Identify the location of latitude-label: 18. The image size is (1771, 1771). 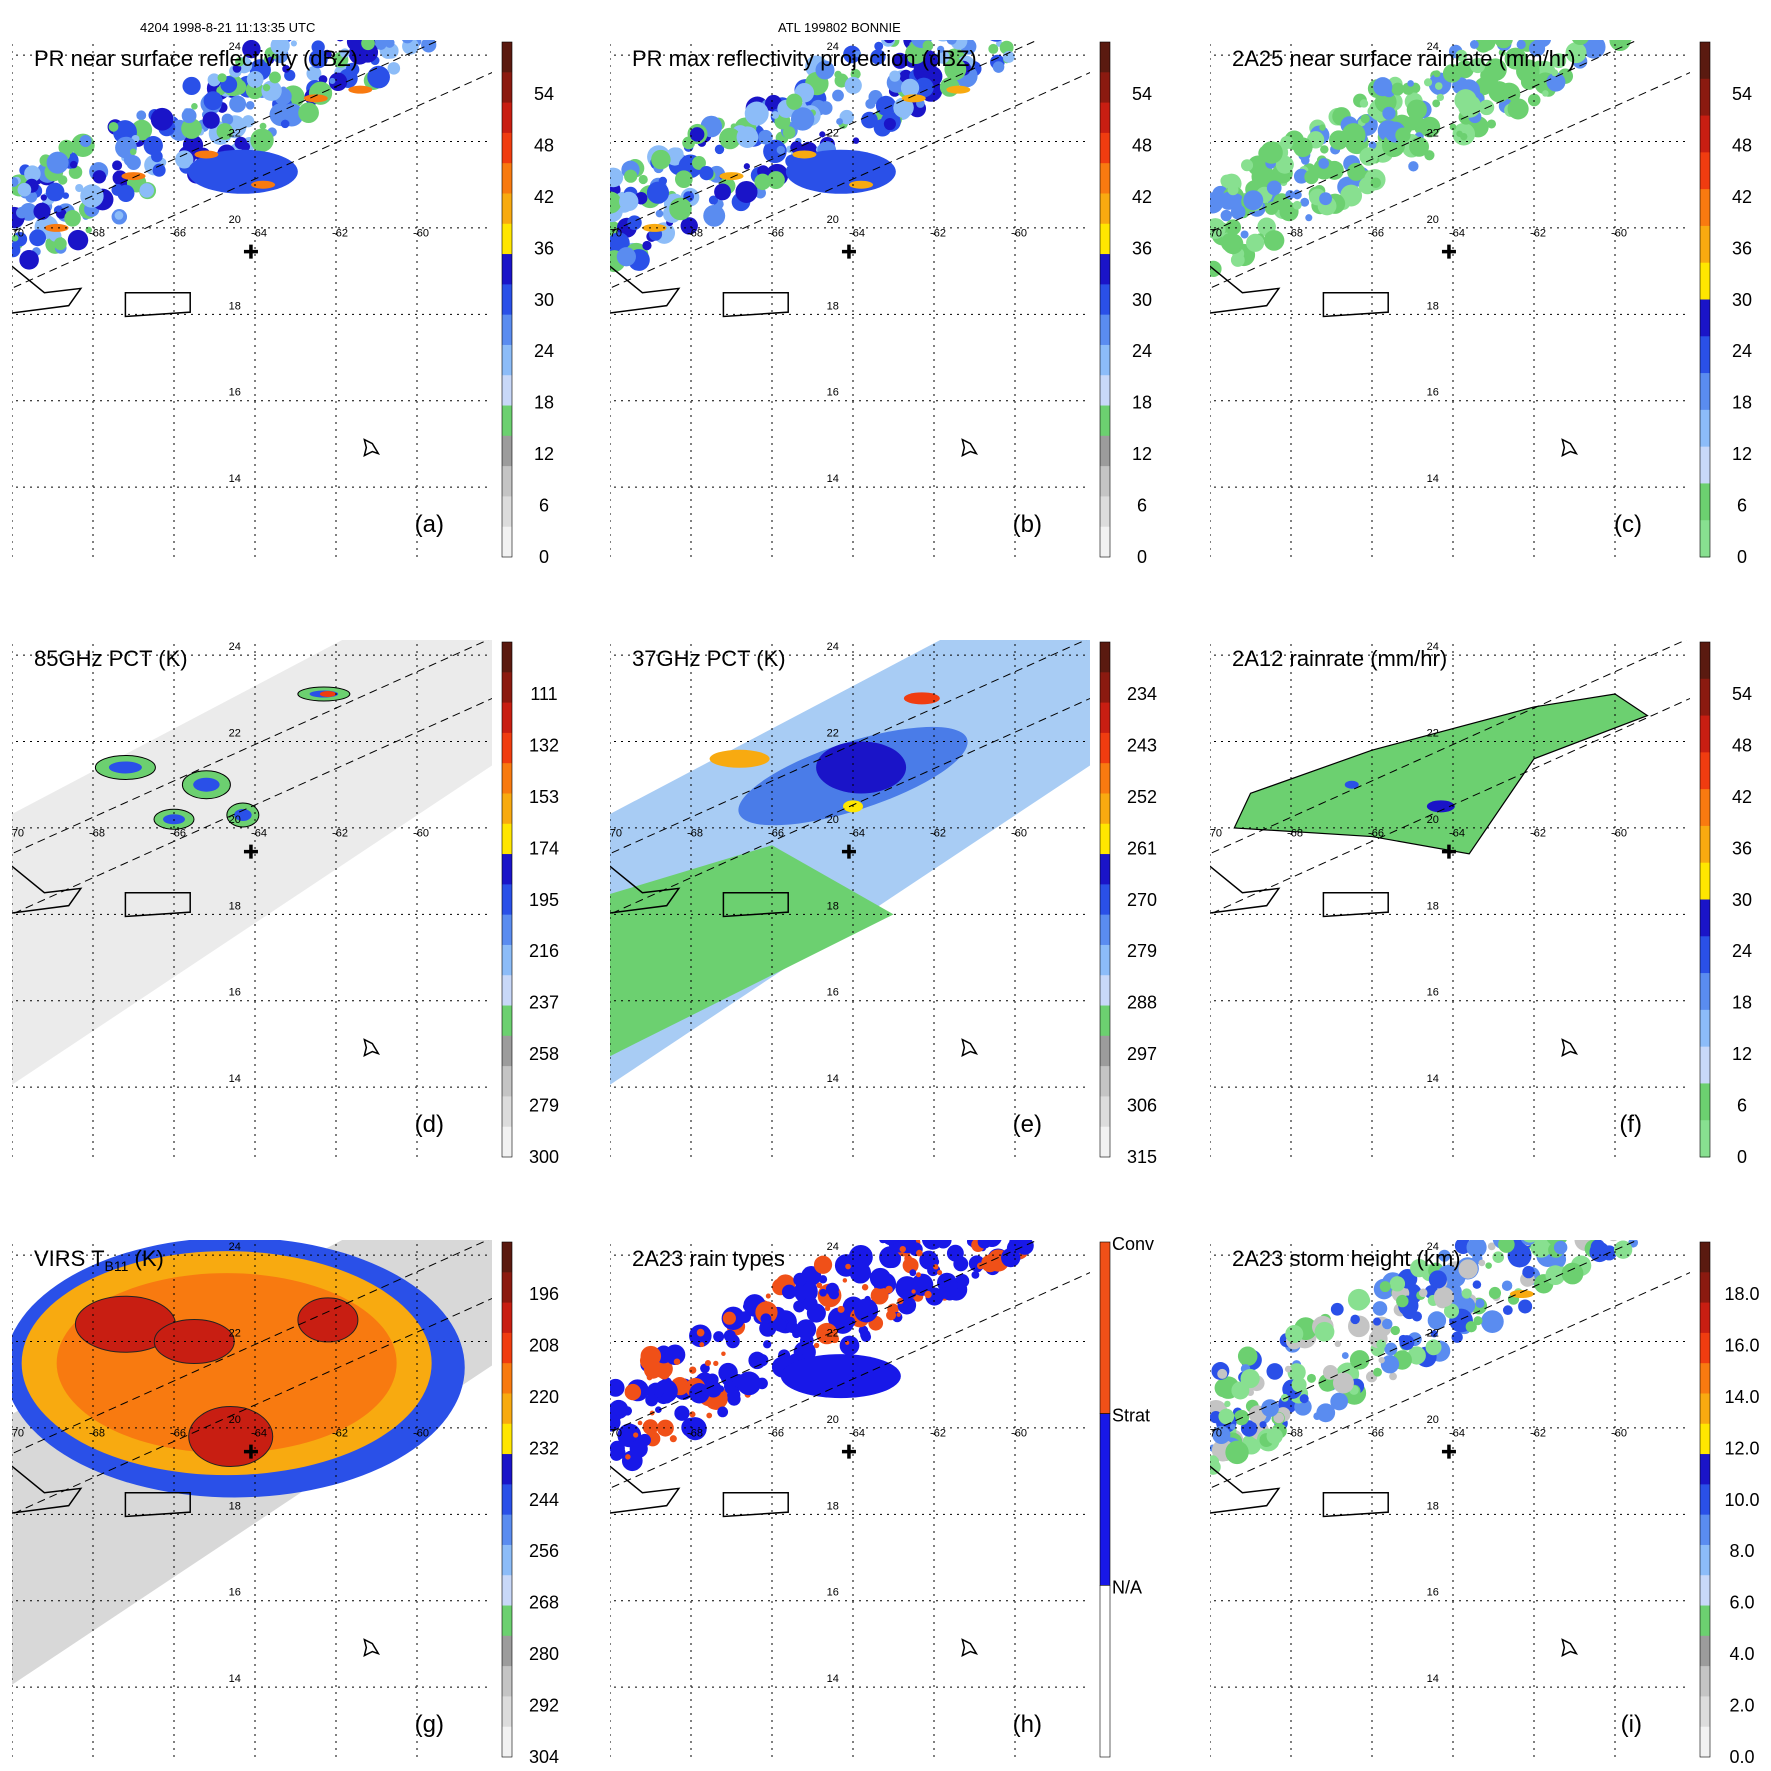
(1433, 1506).